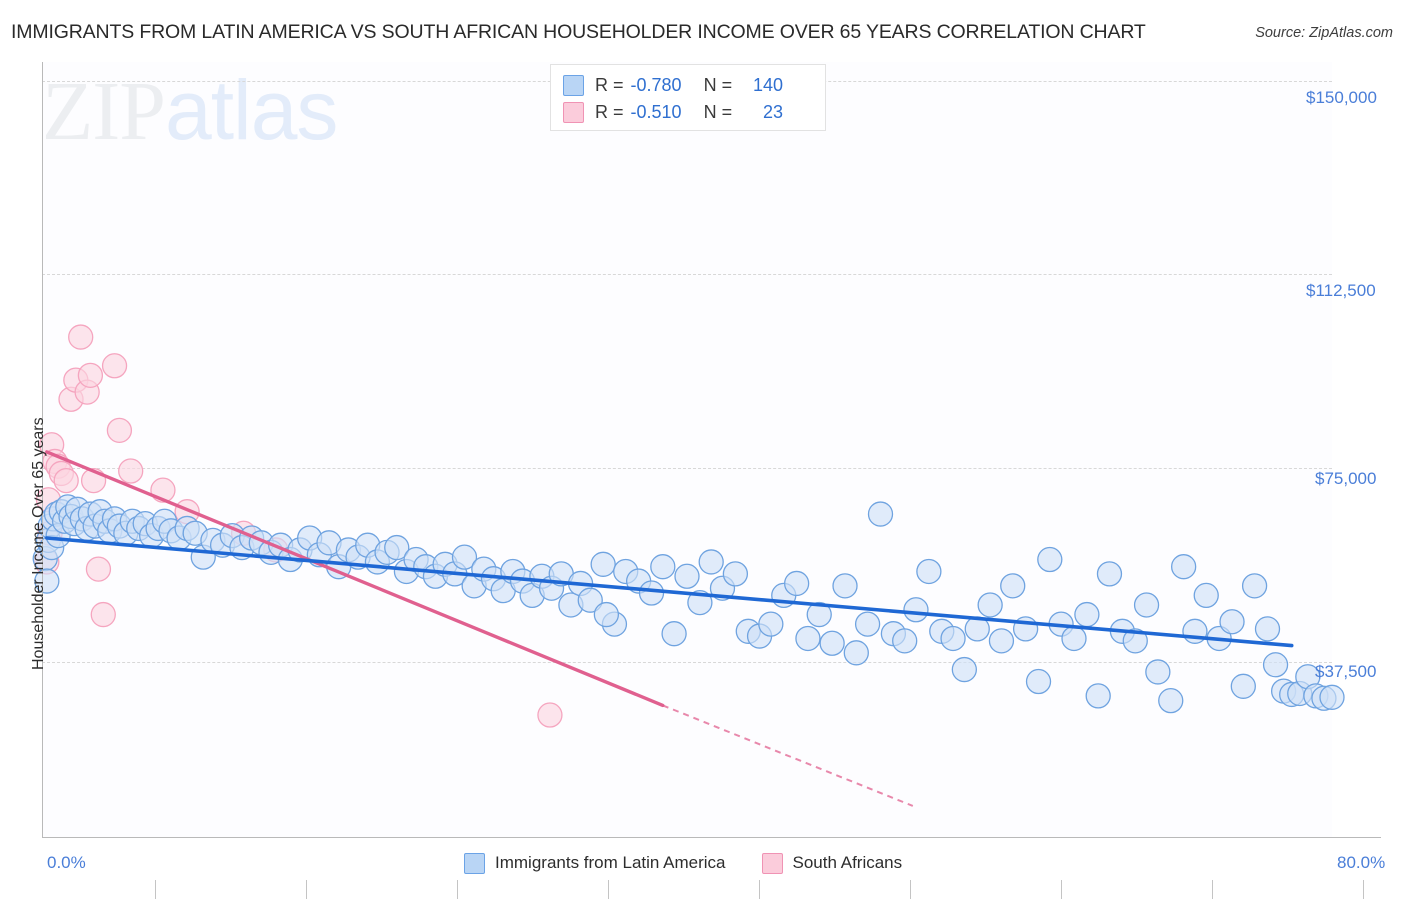 This screenshot has height=899, width=1406. What do you see at coordinates (1324, 33) in the screenshot?
I see `source-attribution: Source: ZipAtlas.com` at bounding box center [1324, 33].